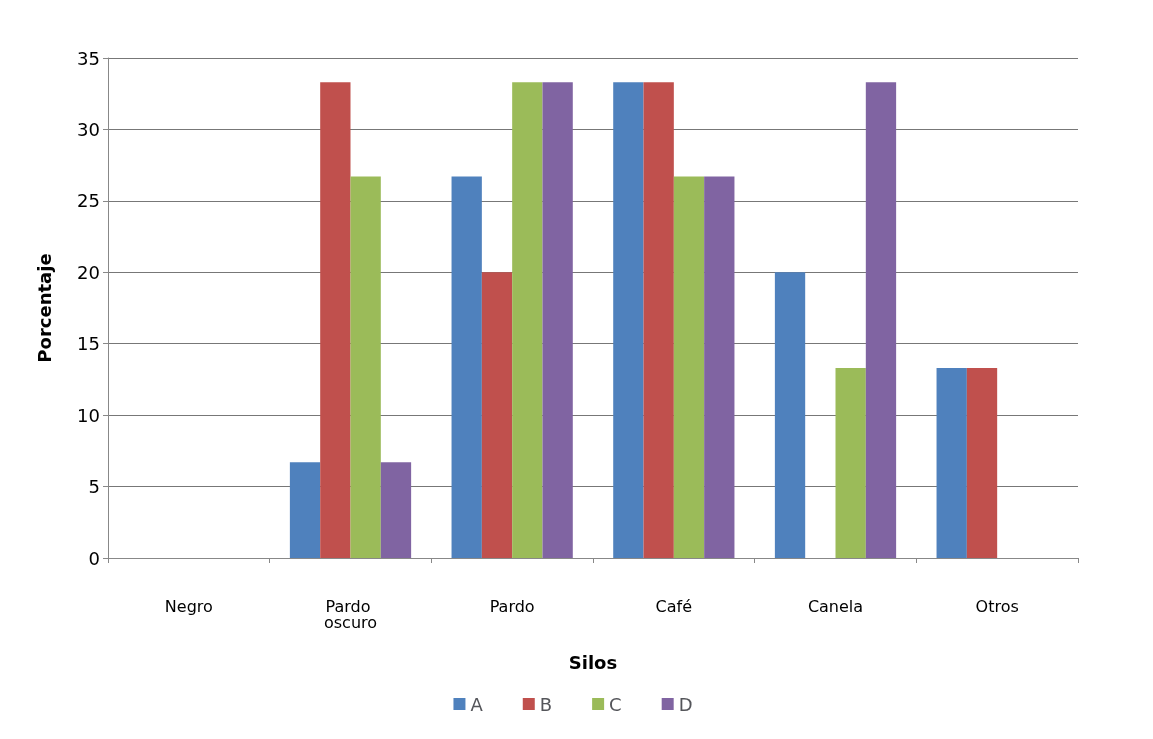  Describe the element at coordinates (88, 58) in the screenshot. I see `y-tick-label: 35` at that location.